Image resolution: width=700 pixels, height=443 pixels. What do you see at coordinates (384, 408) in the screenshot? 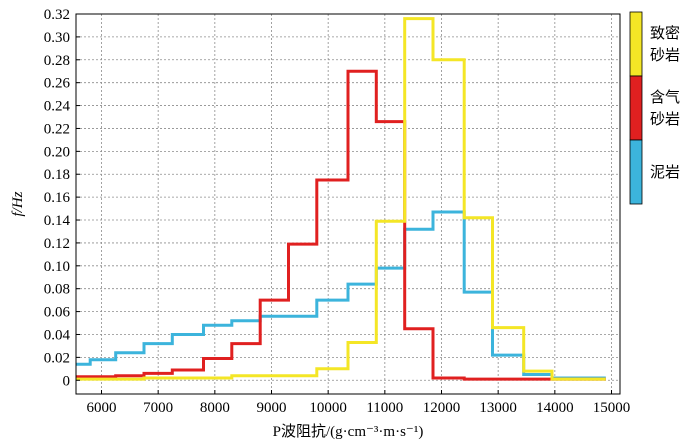
I see `x-tick-label: 11000` at bounding box center [384, 408].